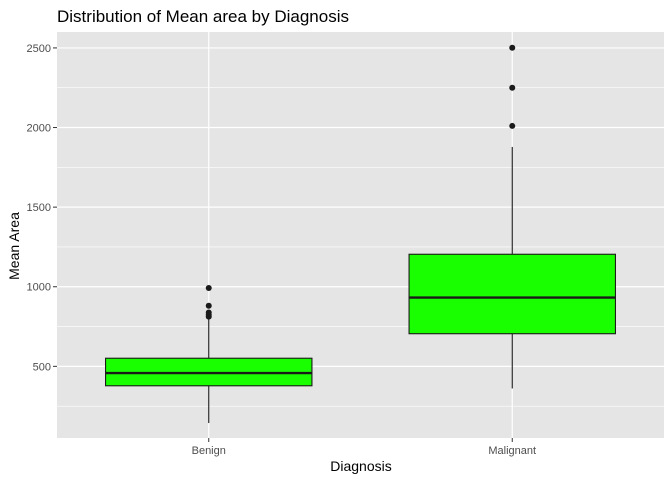 The width and height of the screenshot is (672, 480). I want to click on y-axis-ticks: 500 1000 1500 2000 2500, so click(42, 208).